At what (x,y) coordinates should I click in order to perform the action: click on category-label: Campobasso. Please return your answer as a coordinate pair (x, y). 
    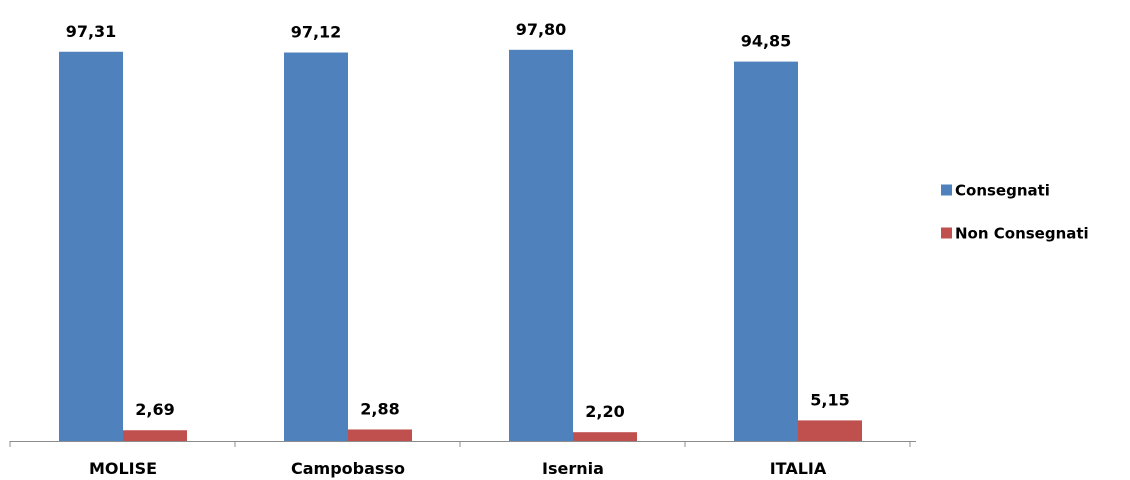
    Looking at the image, I should click on (348, 468).